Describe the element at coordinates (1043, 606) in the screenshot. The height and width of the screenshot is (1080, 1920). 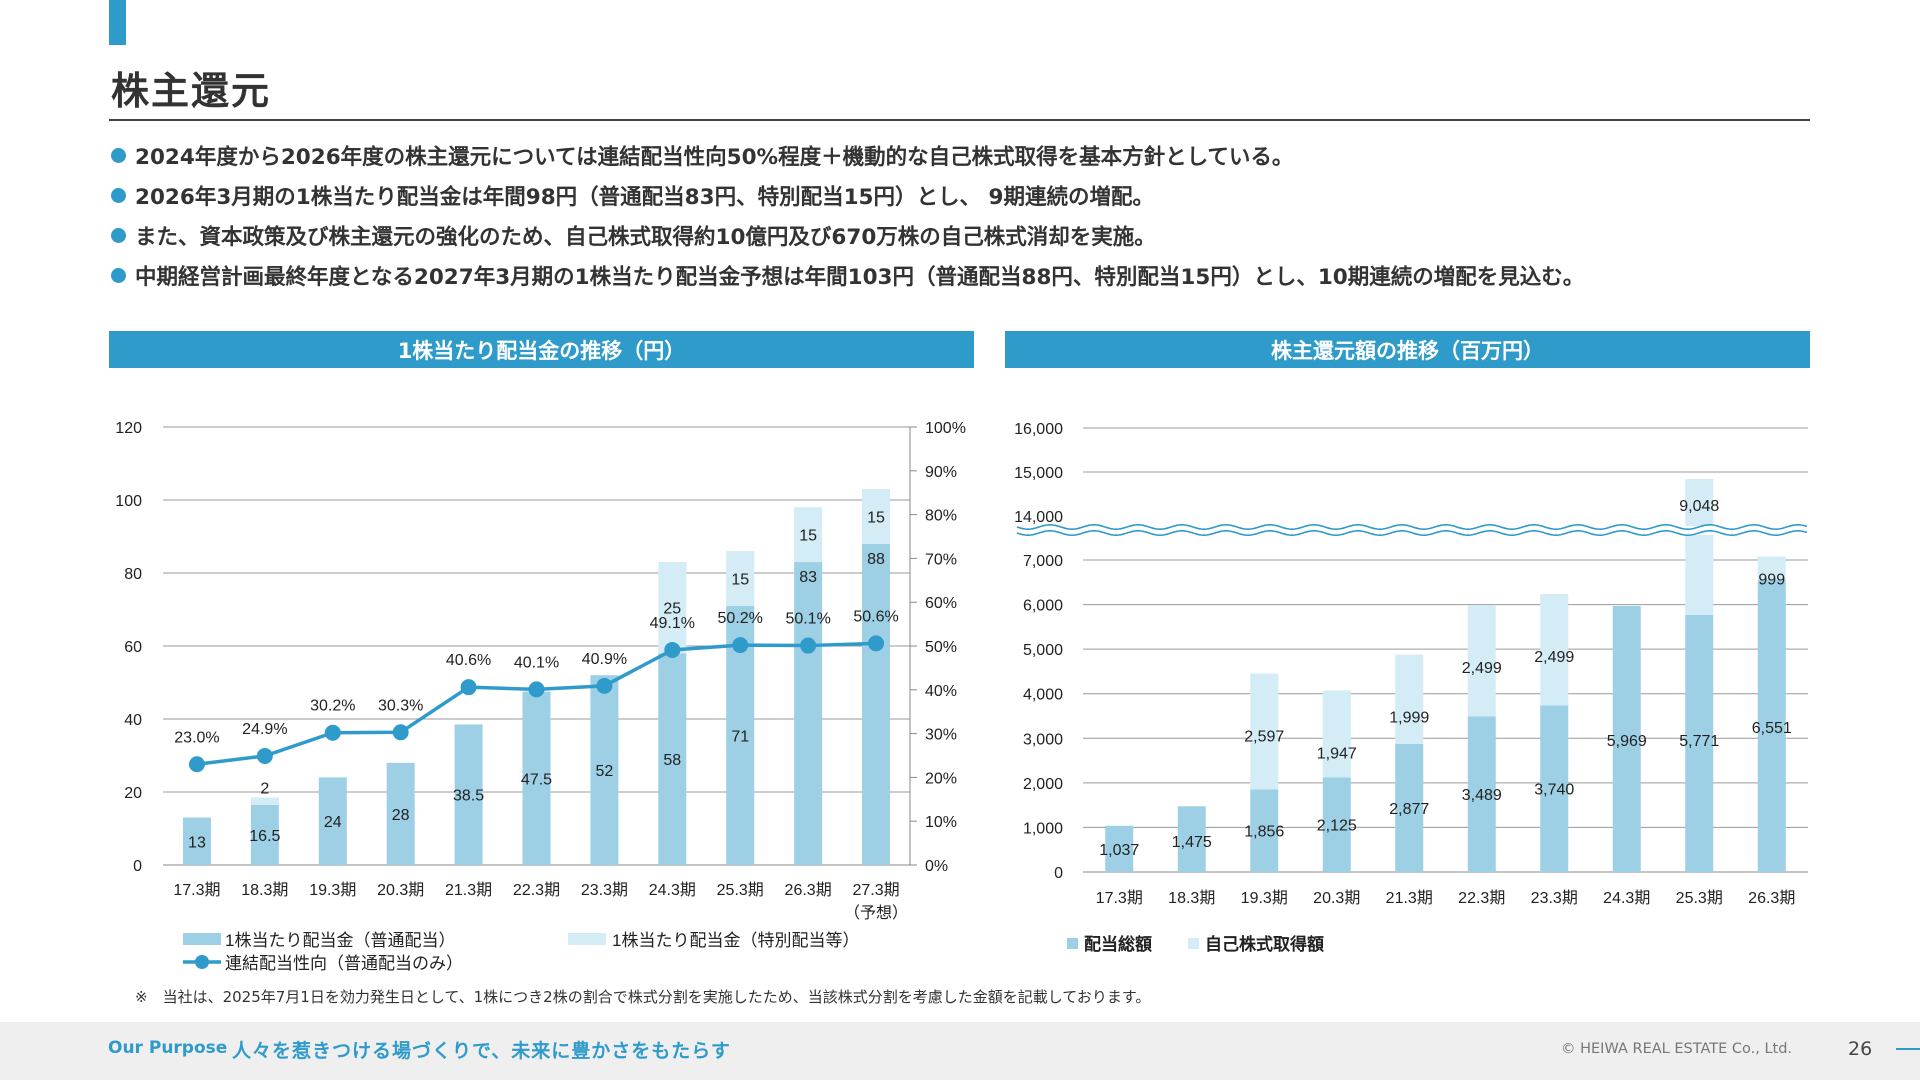
I see `y-tick-label: 6,000` at that location.